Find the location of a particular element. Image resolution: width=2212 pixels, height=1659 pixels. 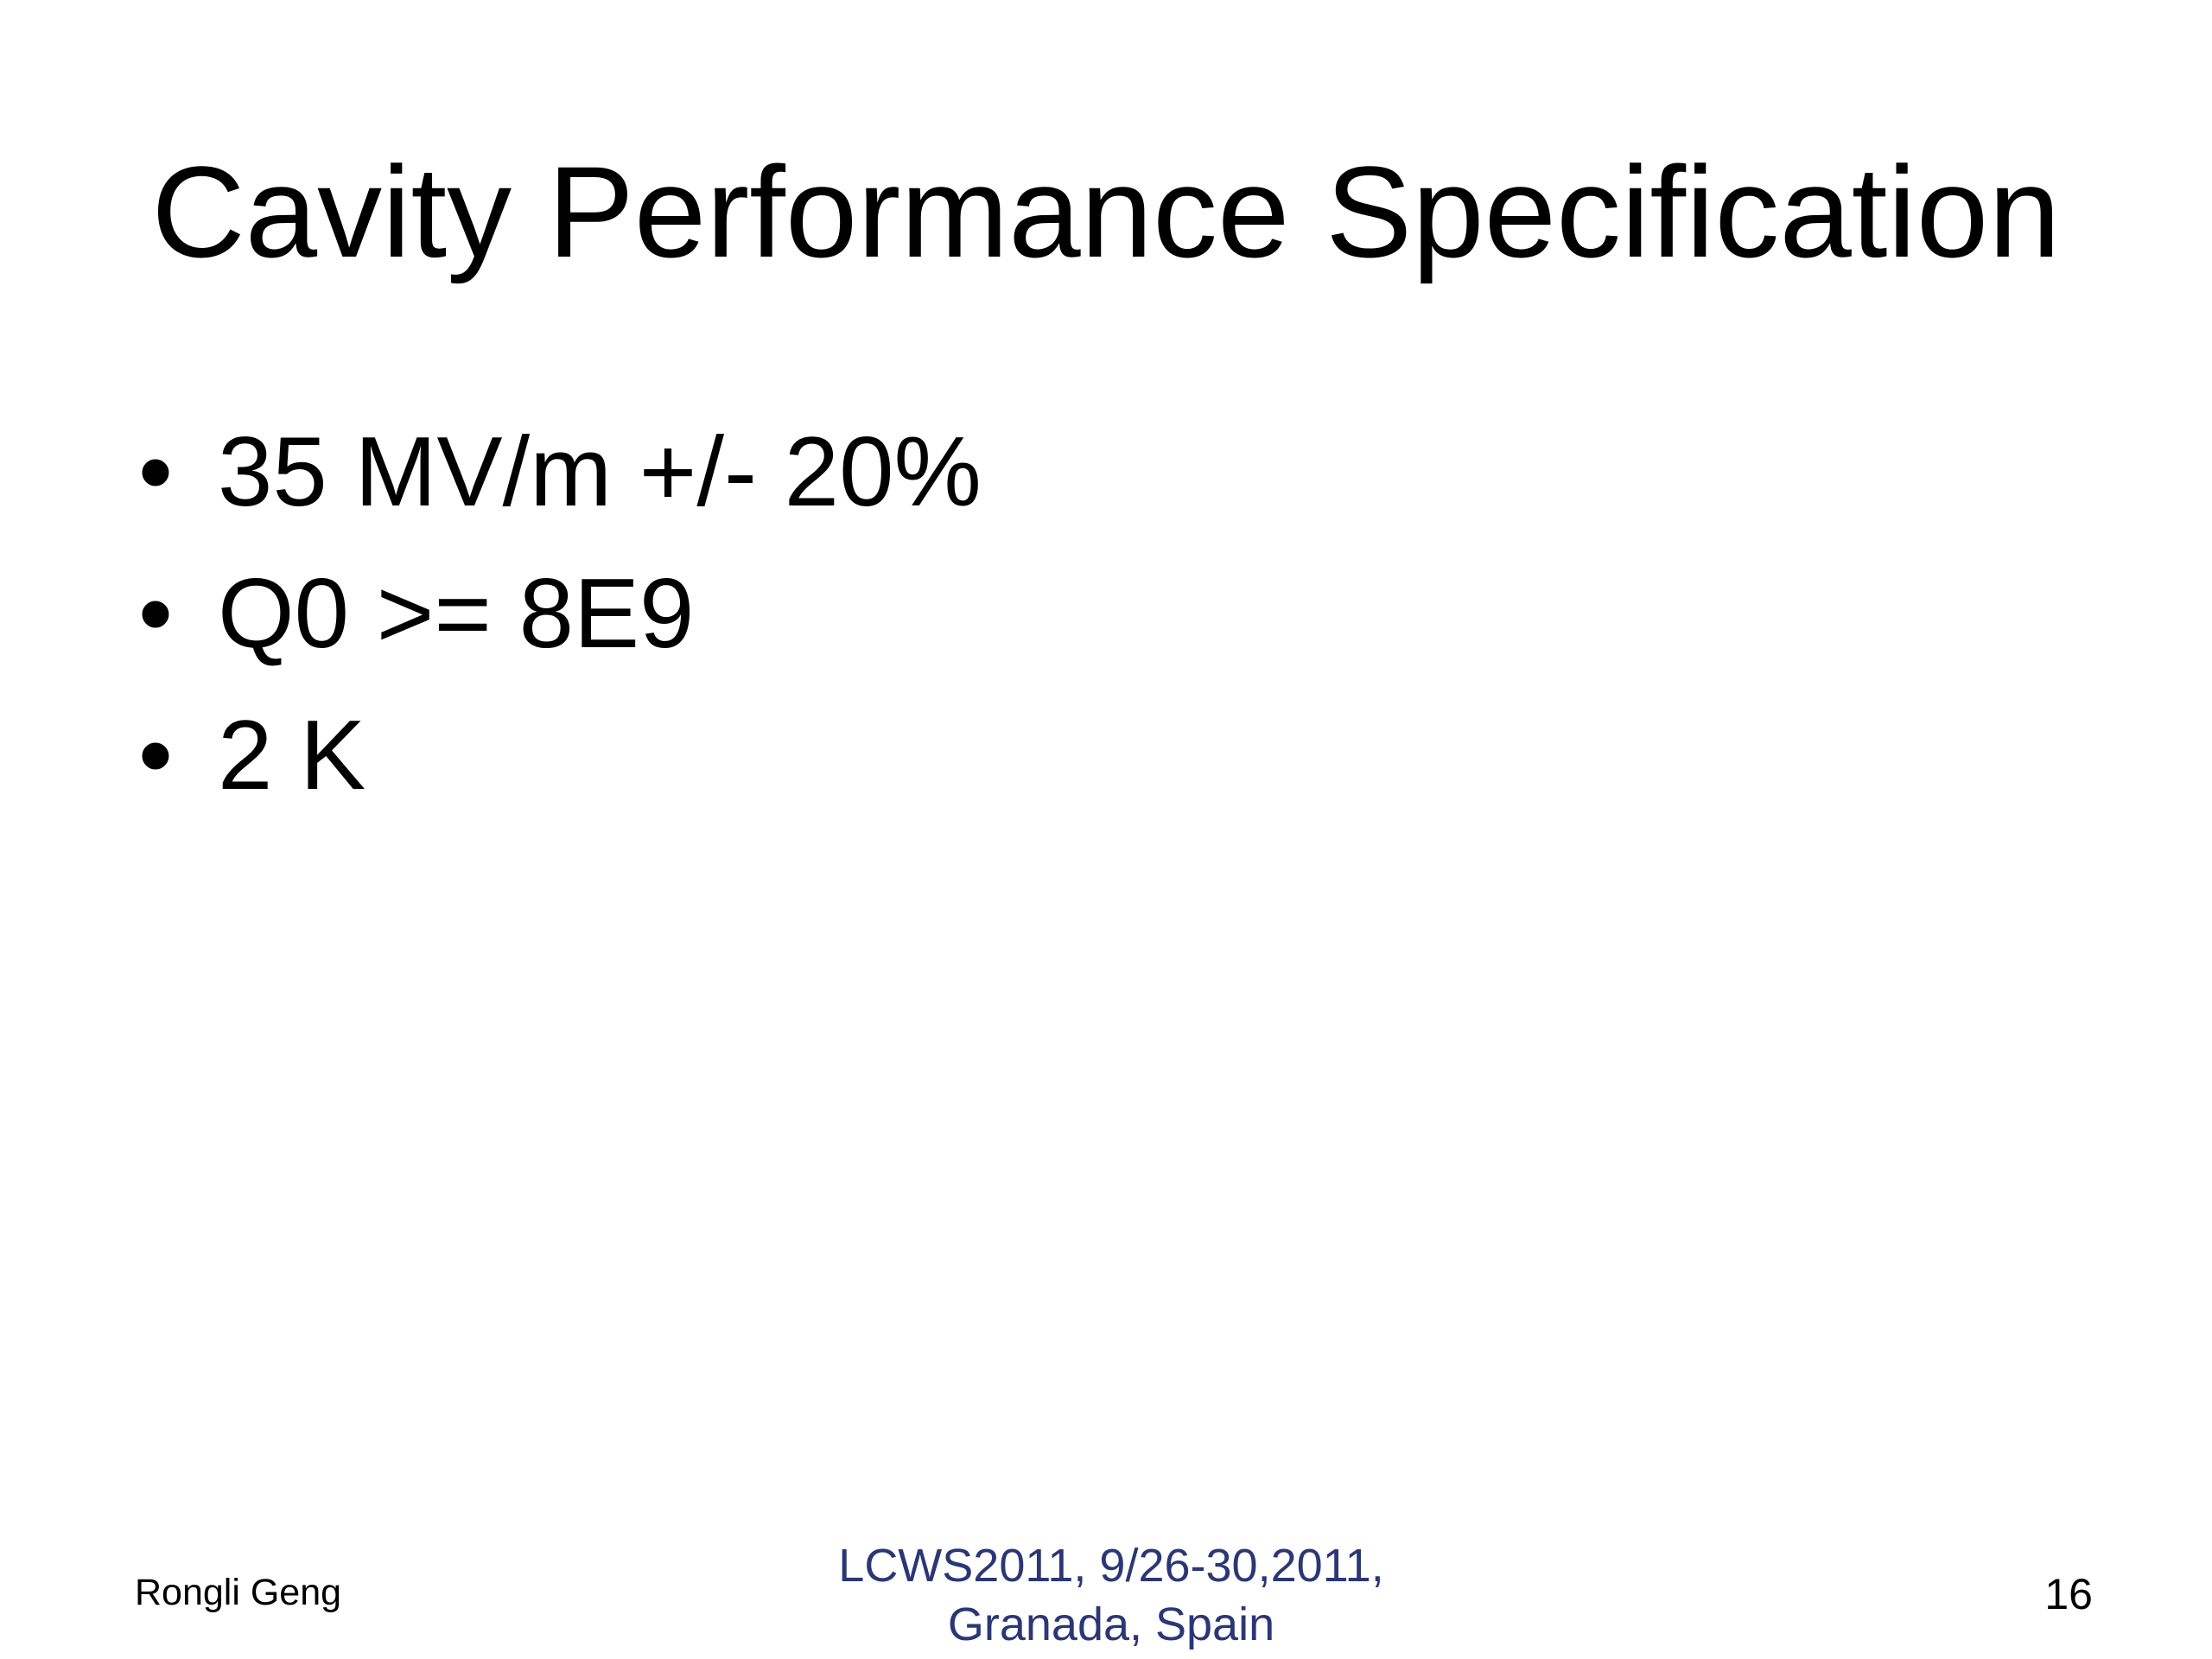

bullet-item: • Q0 >= 8E9 is located at coordinates (416, 614).